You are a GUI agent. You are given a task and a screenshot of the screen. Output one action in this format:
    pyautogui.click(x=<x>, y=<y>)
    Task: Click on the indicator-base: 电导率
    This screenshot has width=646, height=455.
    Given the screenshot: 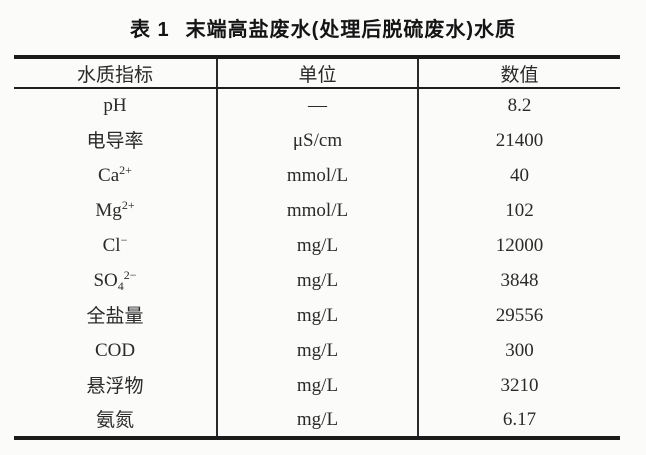 What is the action you would take?
    pyautogui.click(x=115, y=141)
    